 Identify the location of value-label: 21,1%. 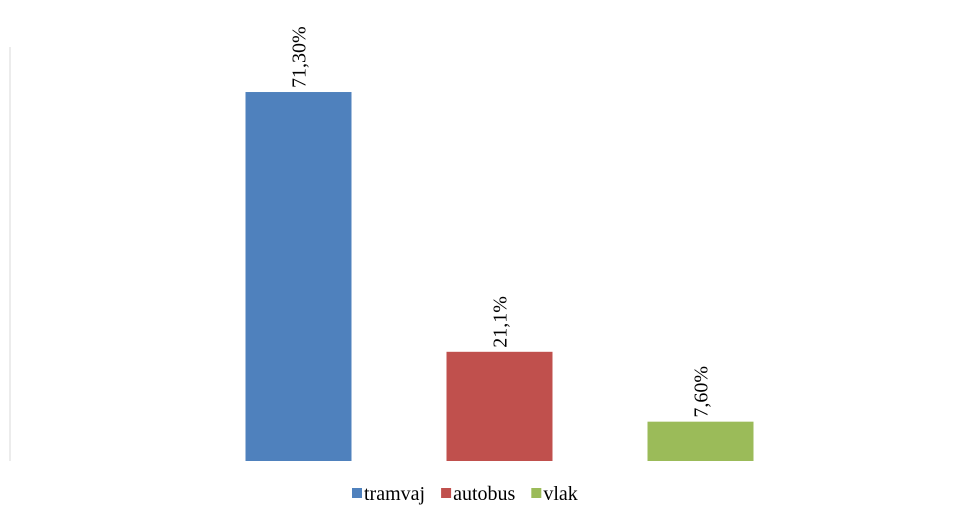
(501, 322).